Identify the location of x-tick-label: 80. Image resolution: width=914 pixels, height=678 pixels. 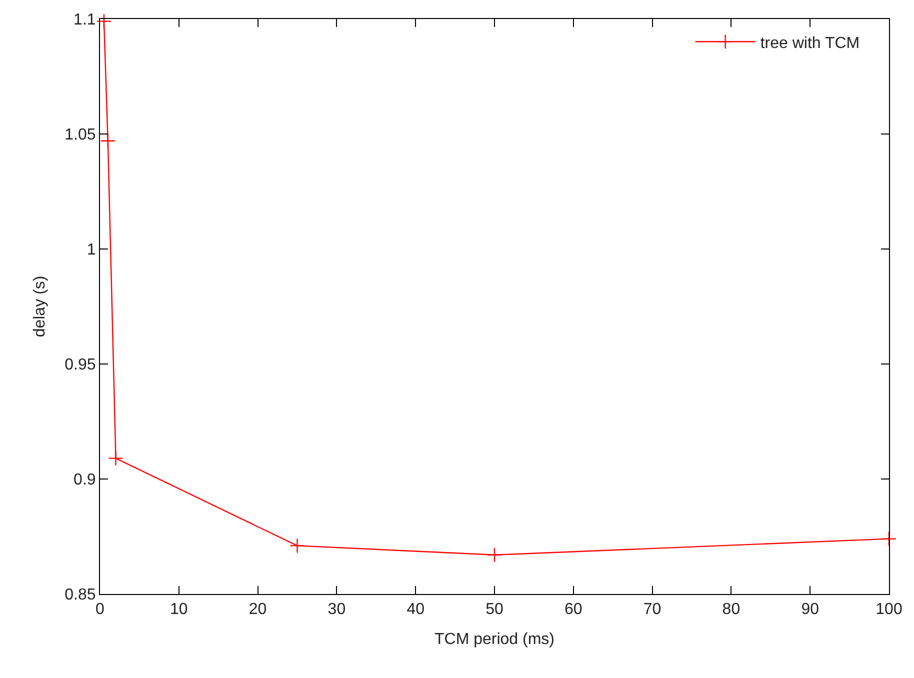
(731, 609).